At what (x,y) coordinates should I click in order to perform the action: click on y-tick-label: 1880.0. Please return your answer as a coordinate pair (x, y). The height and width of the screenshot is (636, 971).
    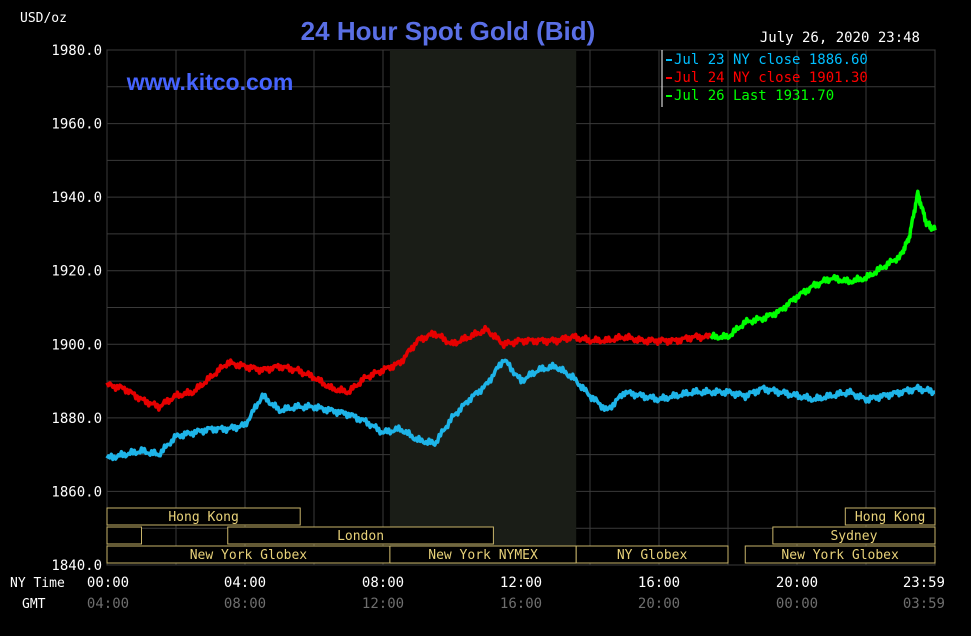
    Looking at the image, I should click on (76, 419).